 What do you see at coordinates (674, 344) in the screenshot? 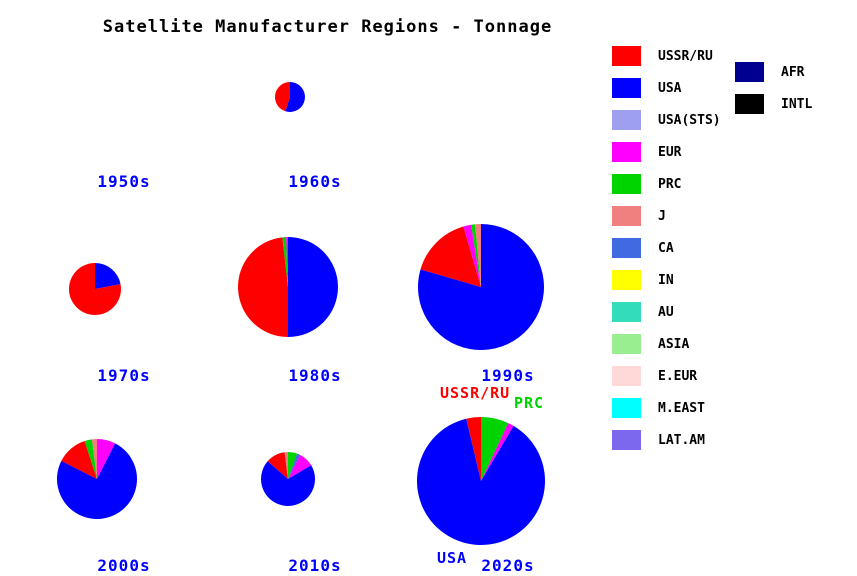
I see `legend-label-ASIA: ASIA` at bounding box center [674, 344].